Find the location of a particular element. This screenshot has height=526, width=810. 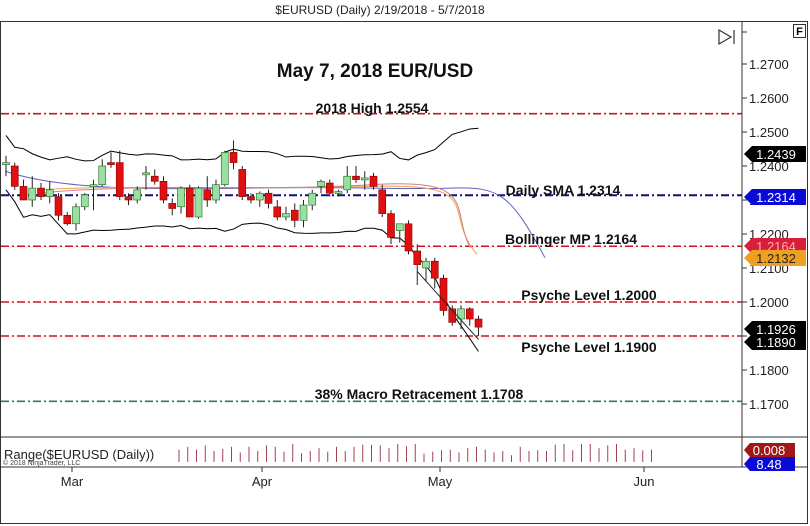

price-badge-label: 1.2314 is located at coordinates (776, 197).